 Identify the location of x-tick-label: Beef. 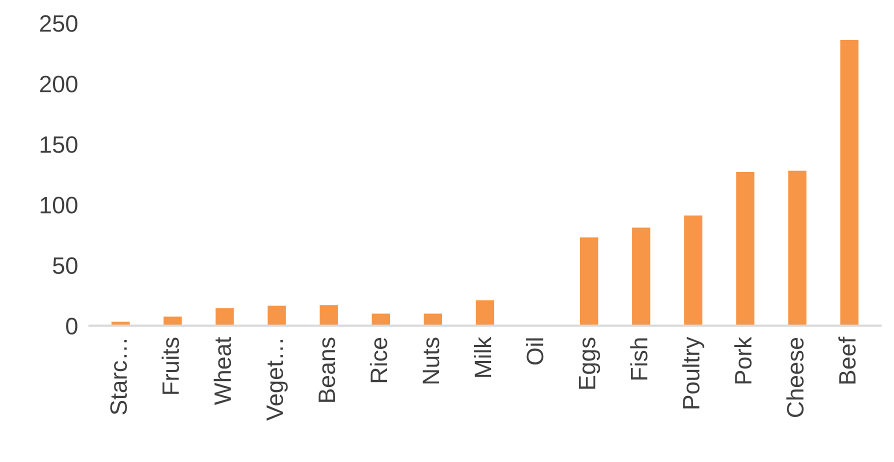
(847, 360).